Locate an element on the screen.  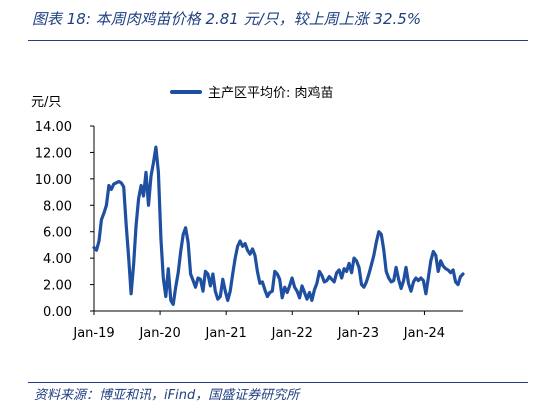
chart-legend: 主产区平均价: 肉鸡苗 is located at coordinates (252, 93).